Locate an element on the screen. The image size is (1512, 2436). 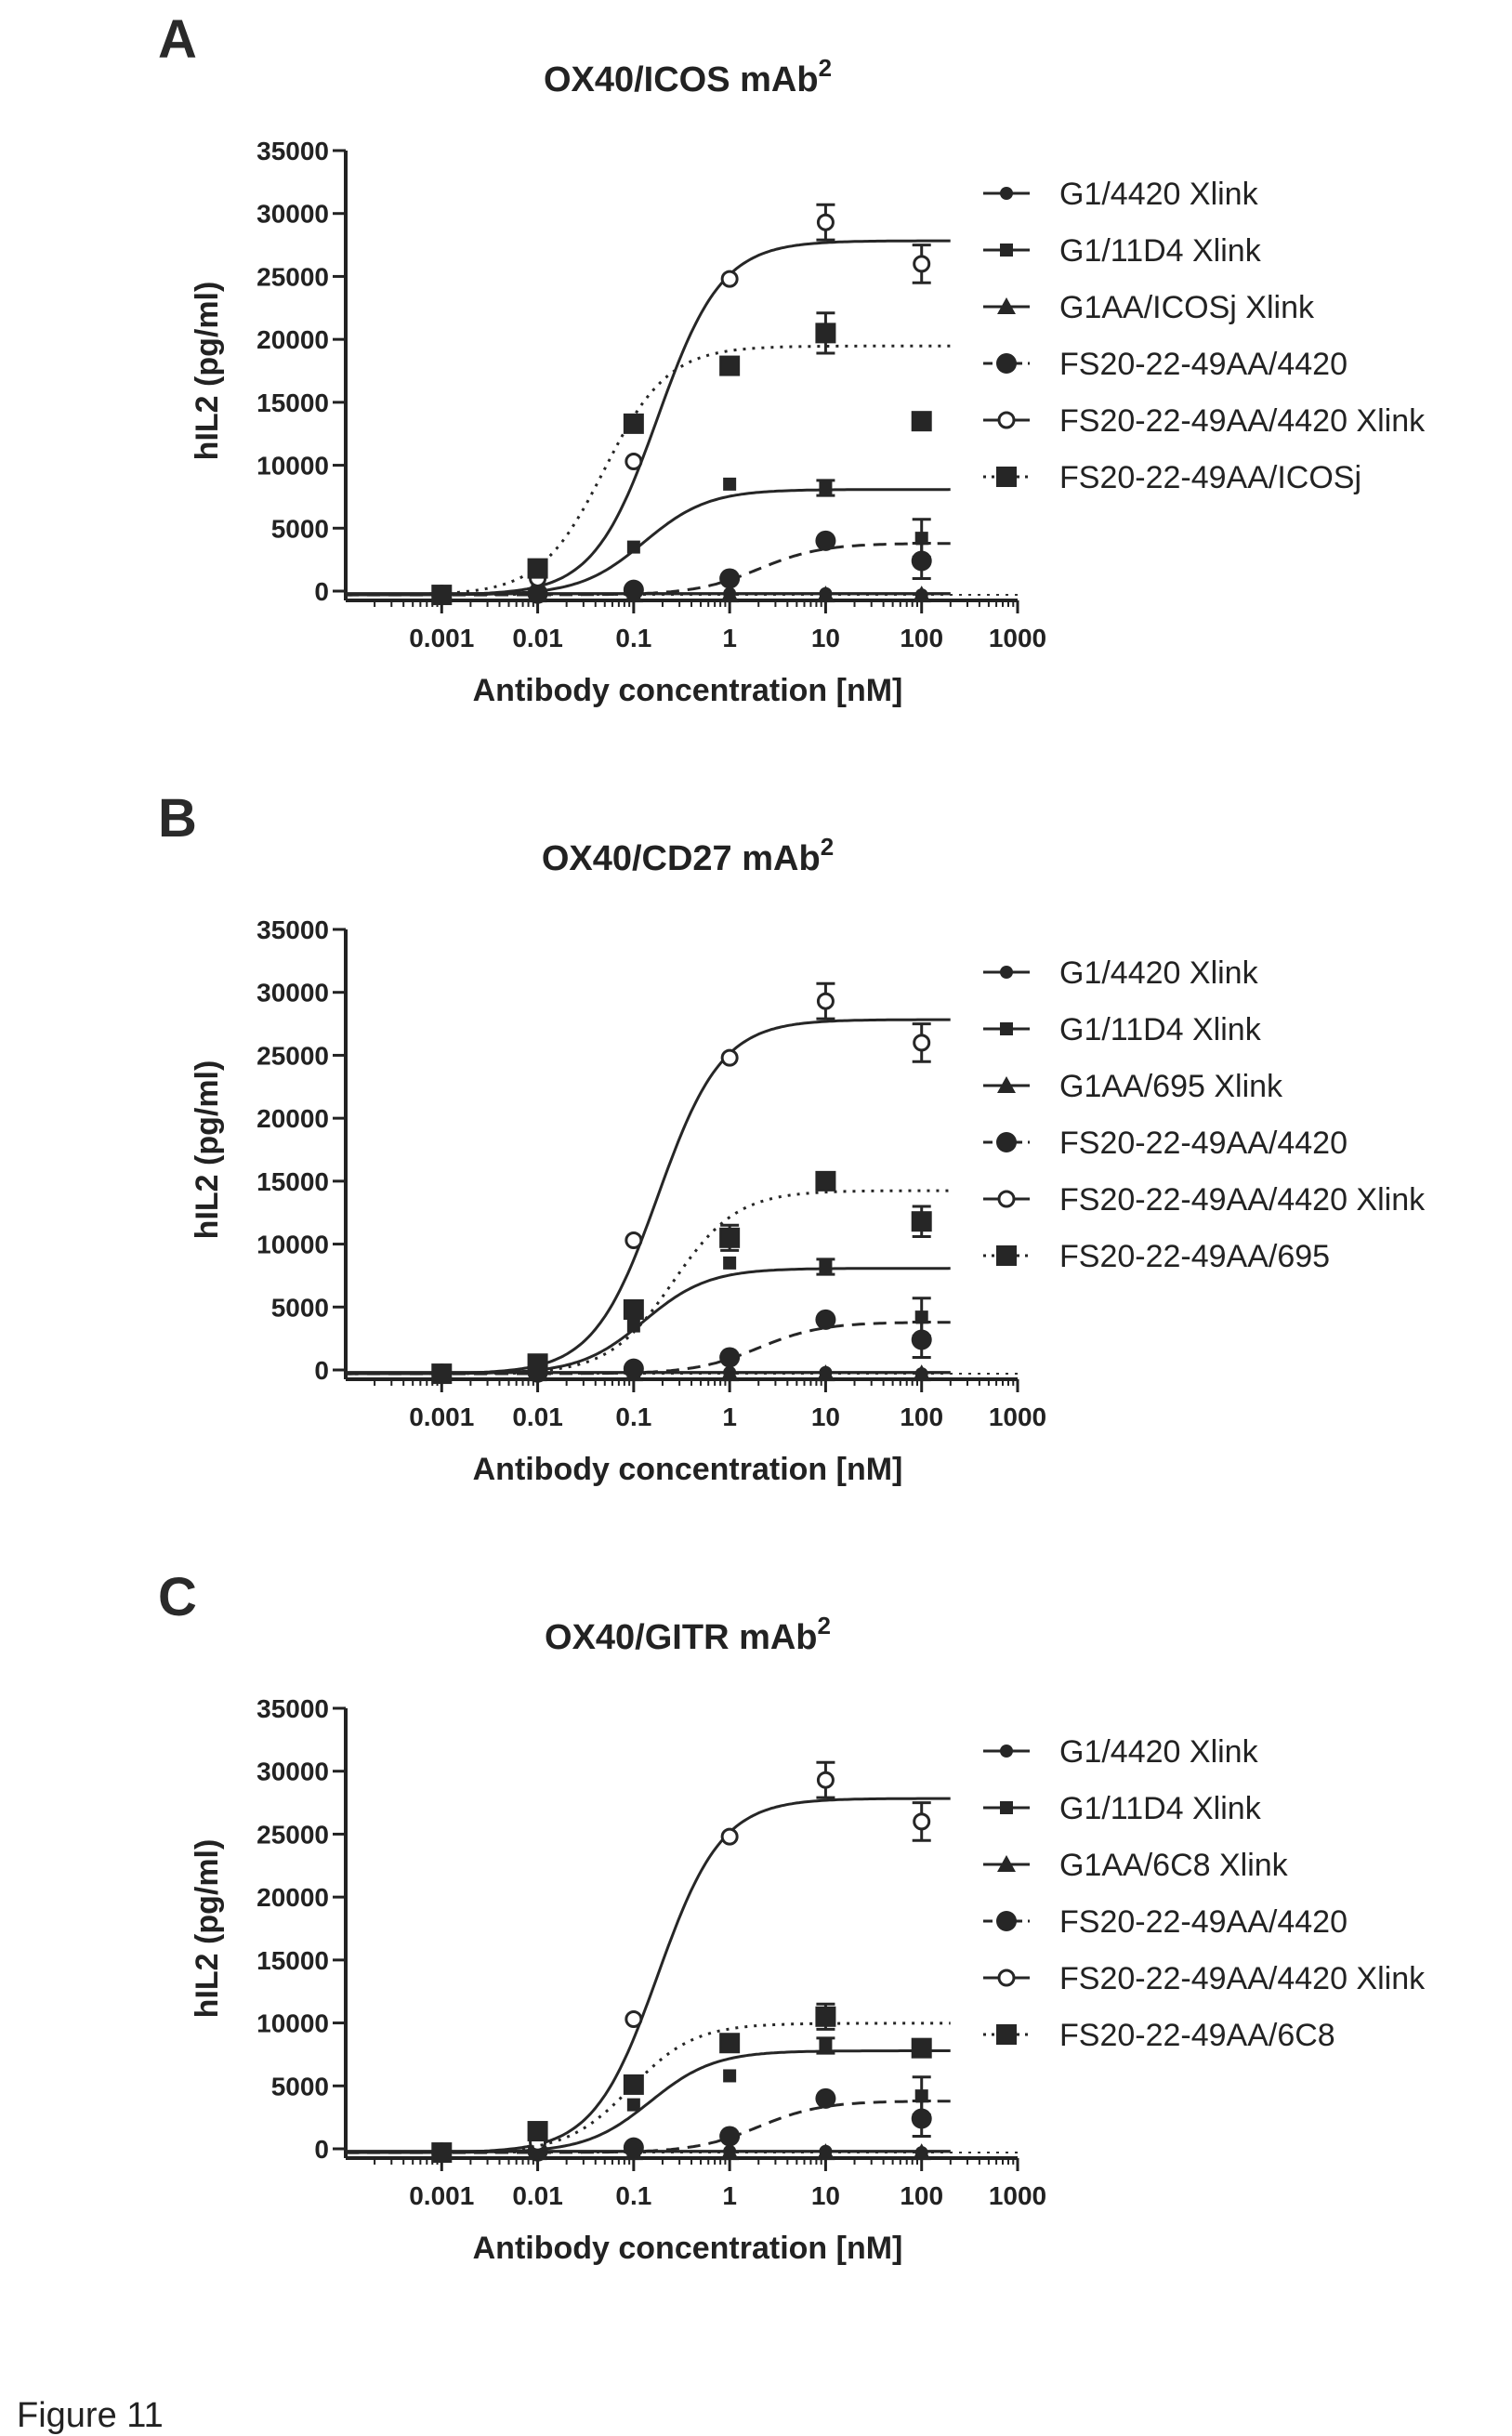
chart-title: OX40/ICOS mAb2 is located at coordinates (688, 76).